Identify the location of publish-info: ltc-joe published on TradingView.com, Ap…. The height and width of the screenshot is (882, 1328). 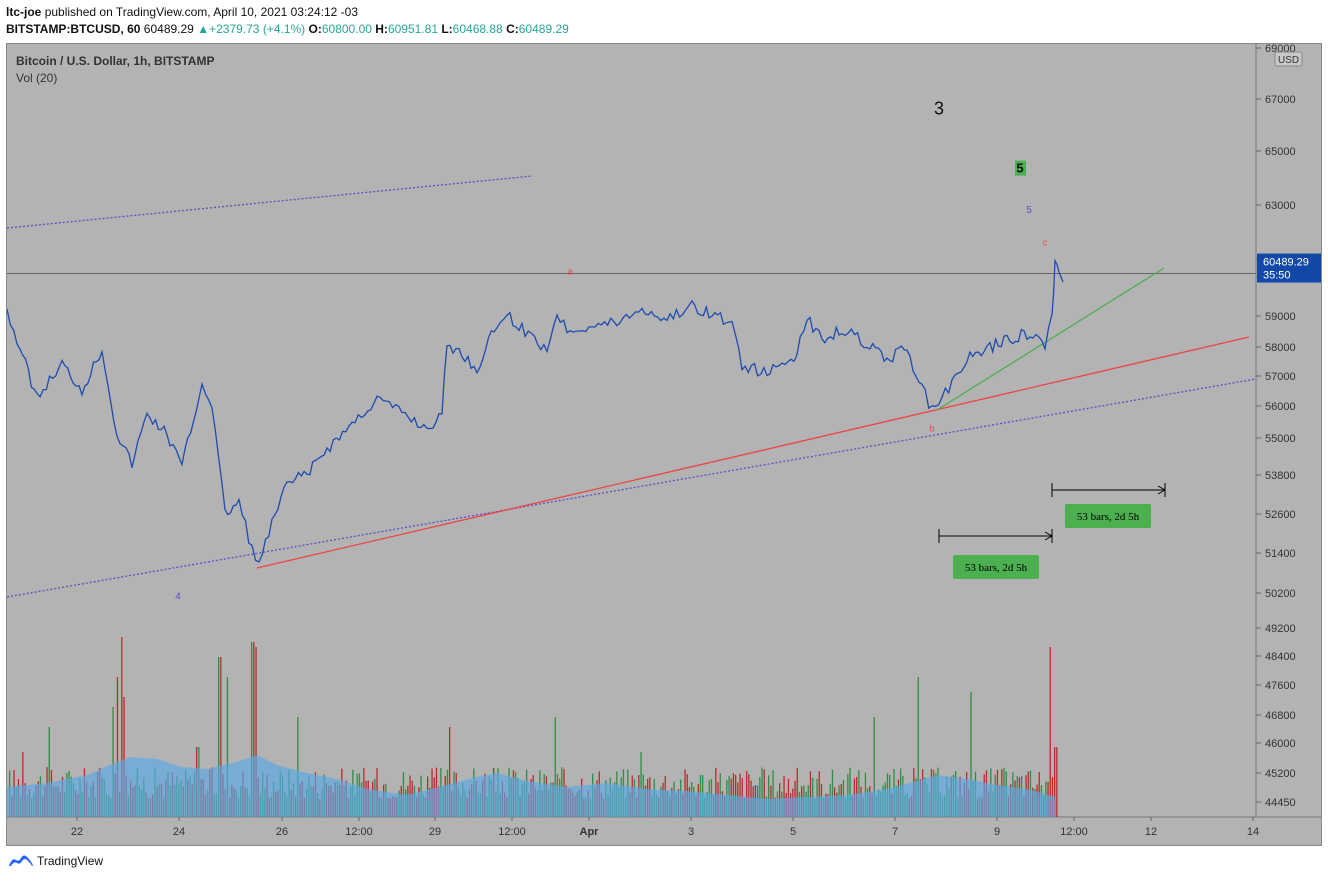
(182, 12).